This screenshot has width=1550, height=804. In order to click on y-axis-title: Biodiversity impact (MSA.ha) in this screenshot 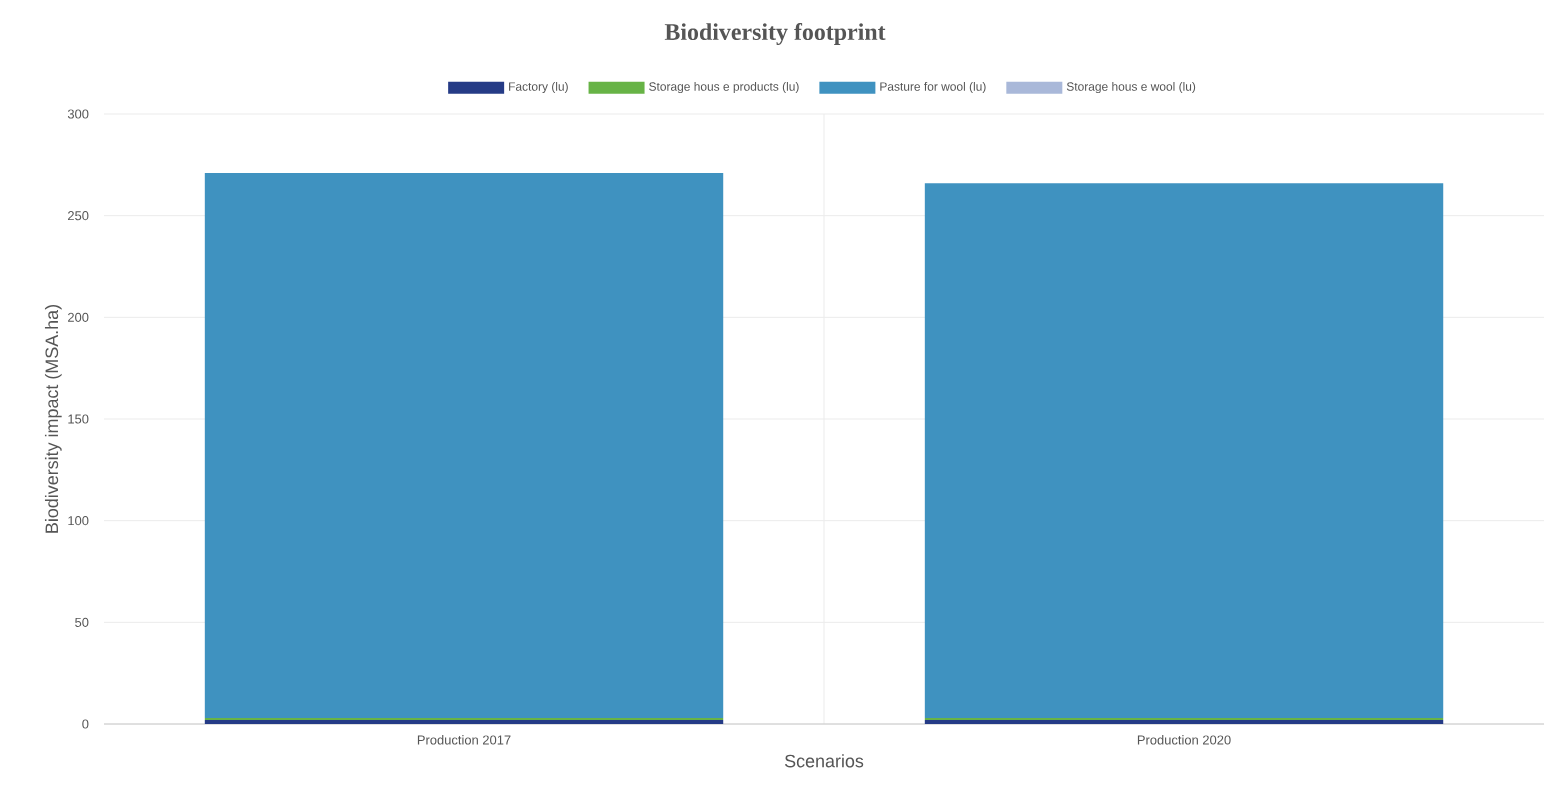, I will do `click(53, 419)`.